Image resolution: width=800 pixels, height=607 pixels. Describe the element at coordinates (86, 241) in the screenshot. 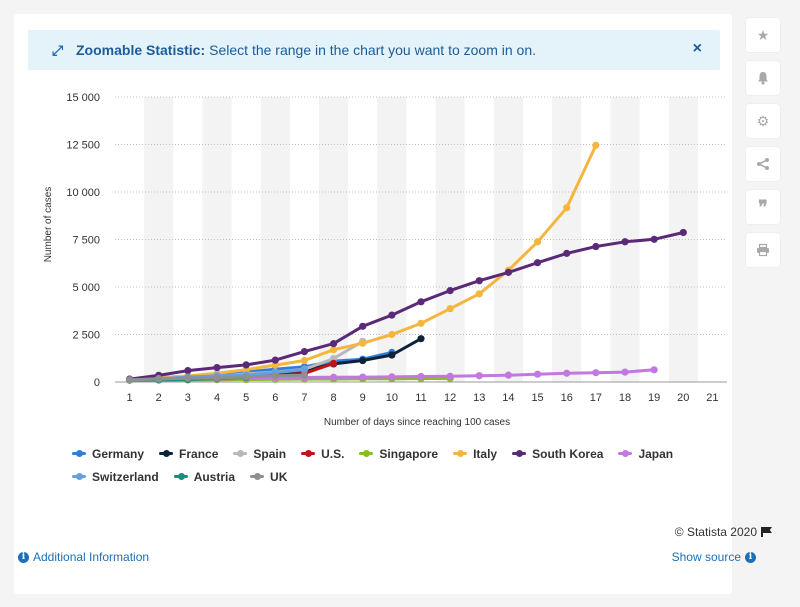

I see `y-tick-label: 7 500` at that location.